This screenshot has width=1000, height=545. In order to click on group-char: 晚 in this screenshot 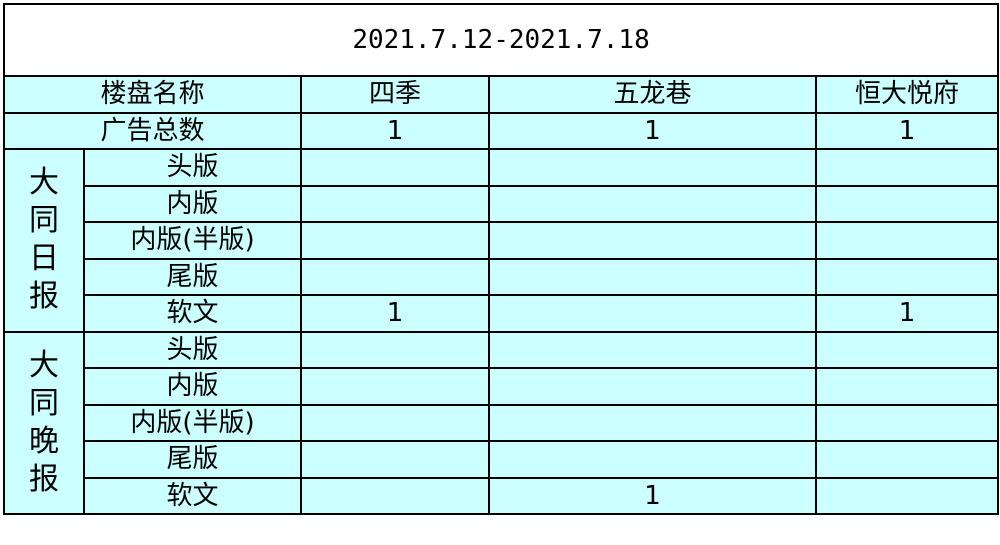, I will do `click(44, 441)`.